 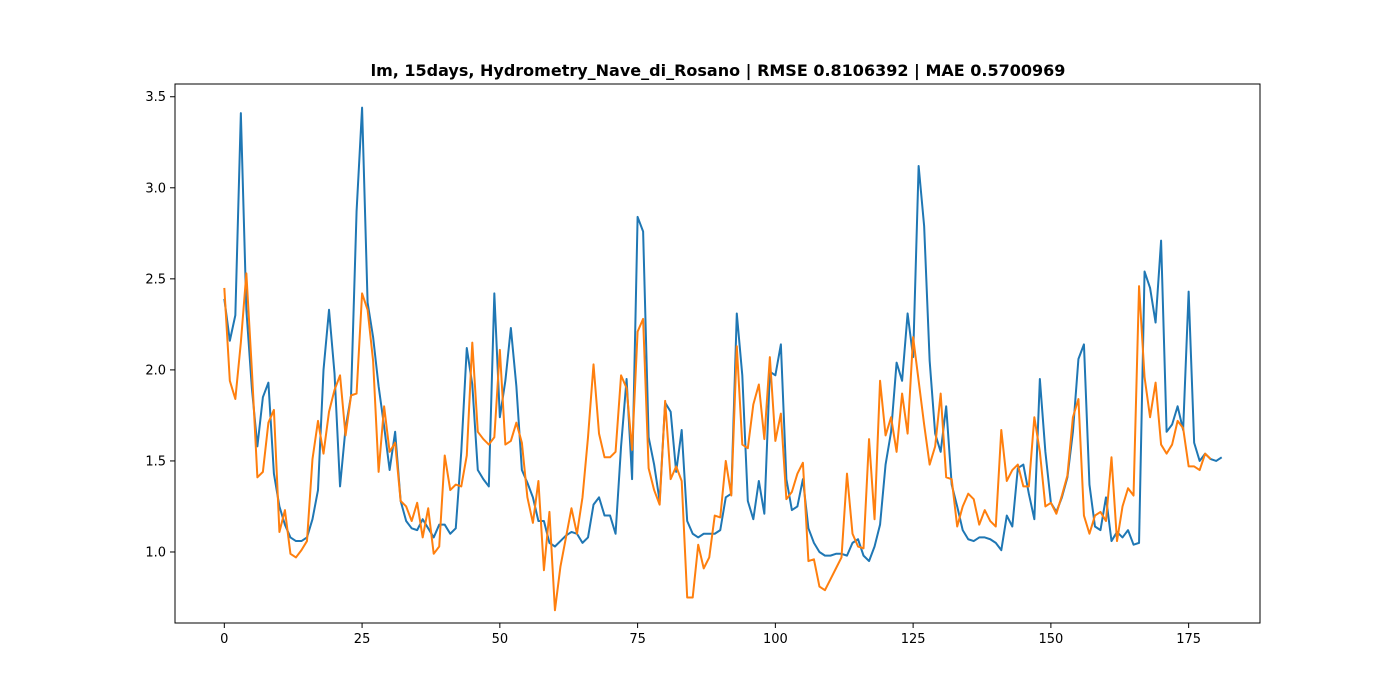 What do you see at coordinates (155, 279) in the screenshot?
I see `y-tick-label: 2.5` at bounding box center [155, 279].